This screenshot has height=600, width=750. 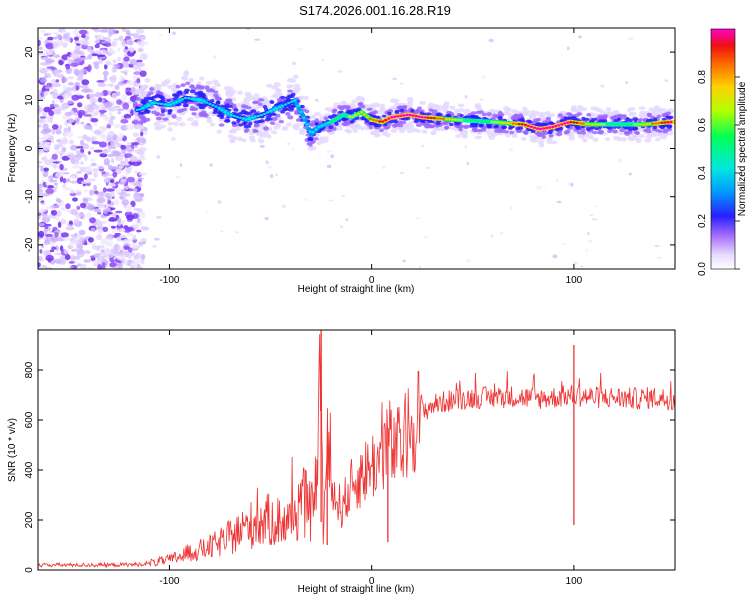 I want to click on x-tick-label: -100, so click(x=169, y=280).